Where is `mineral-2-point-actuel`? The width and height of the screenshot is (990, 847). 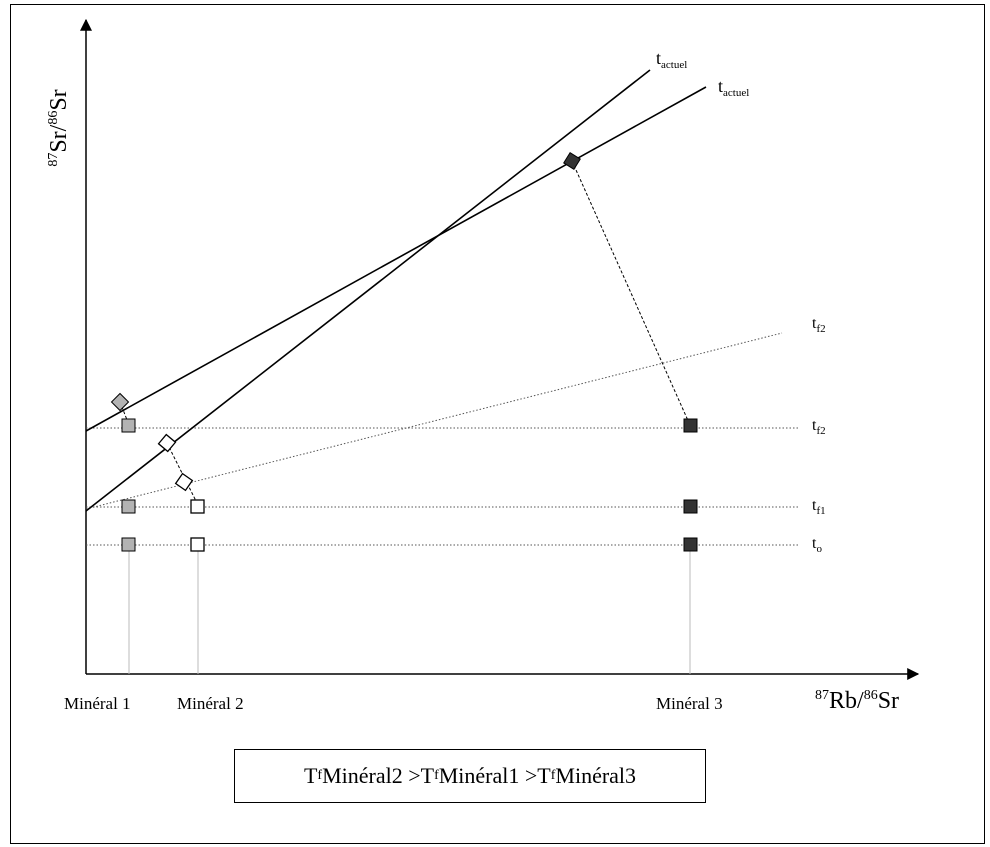
mineral-2-point-actuel is located at coordinates (167, 443).